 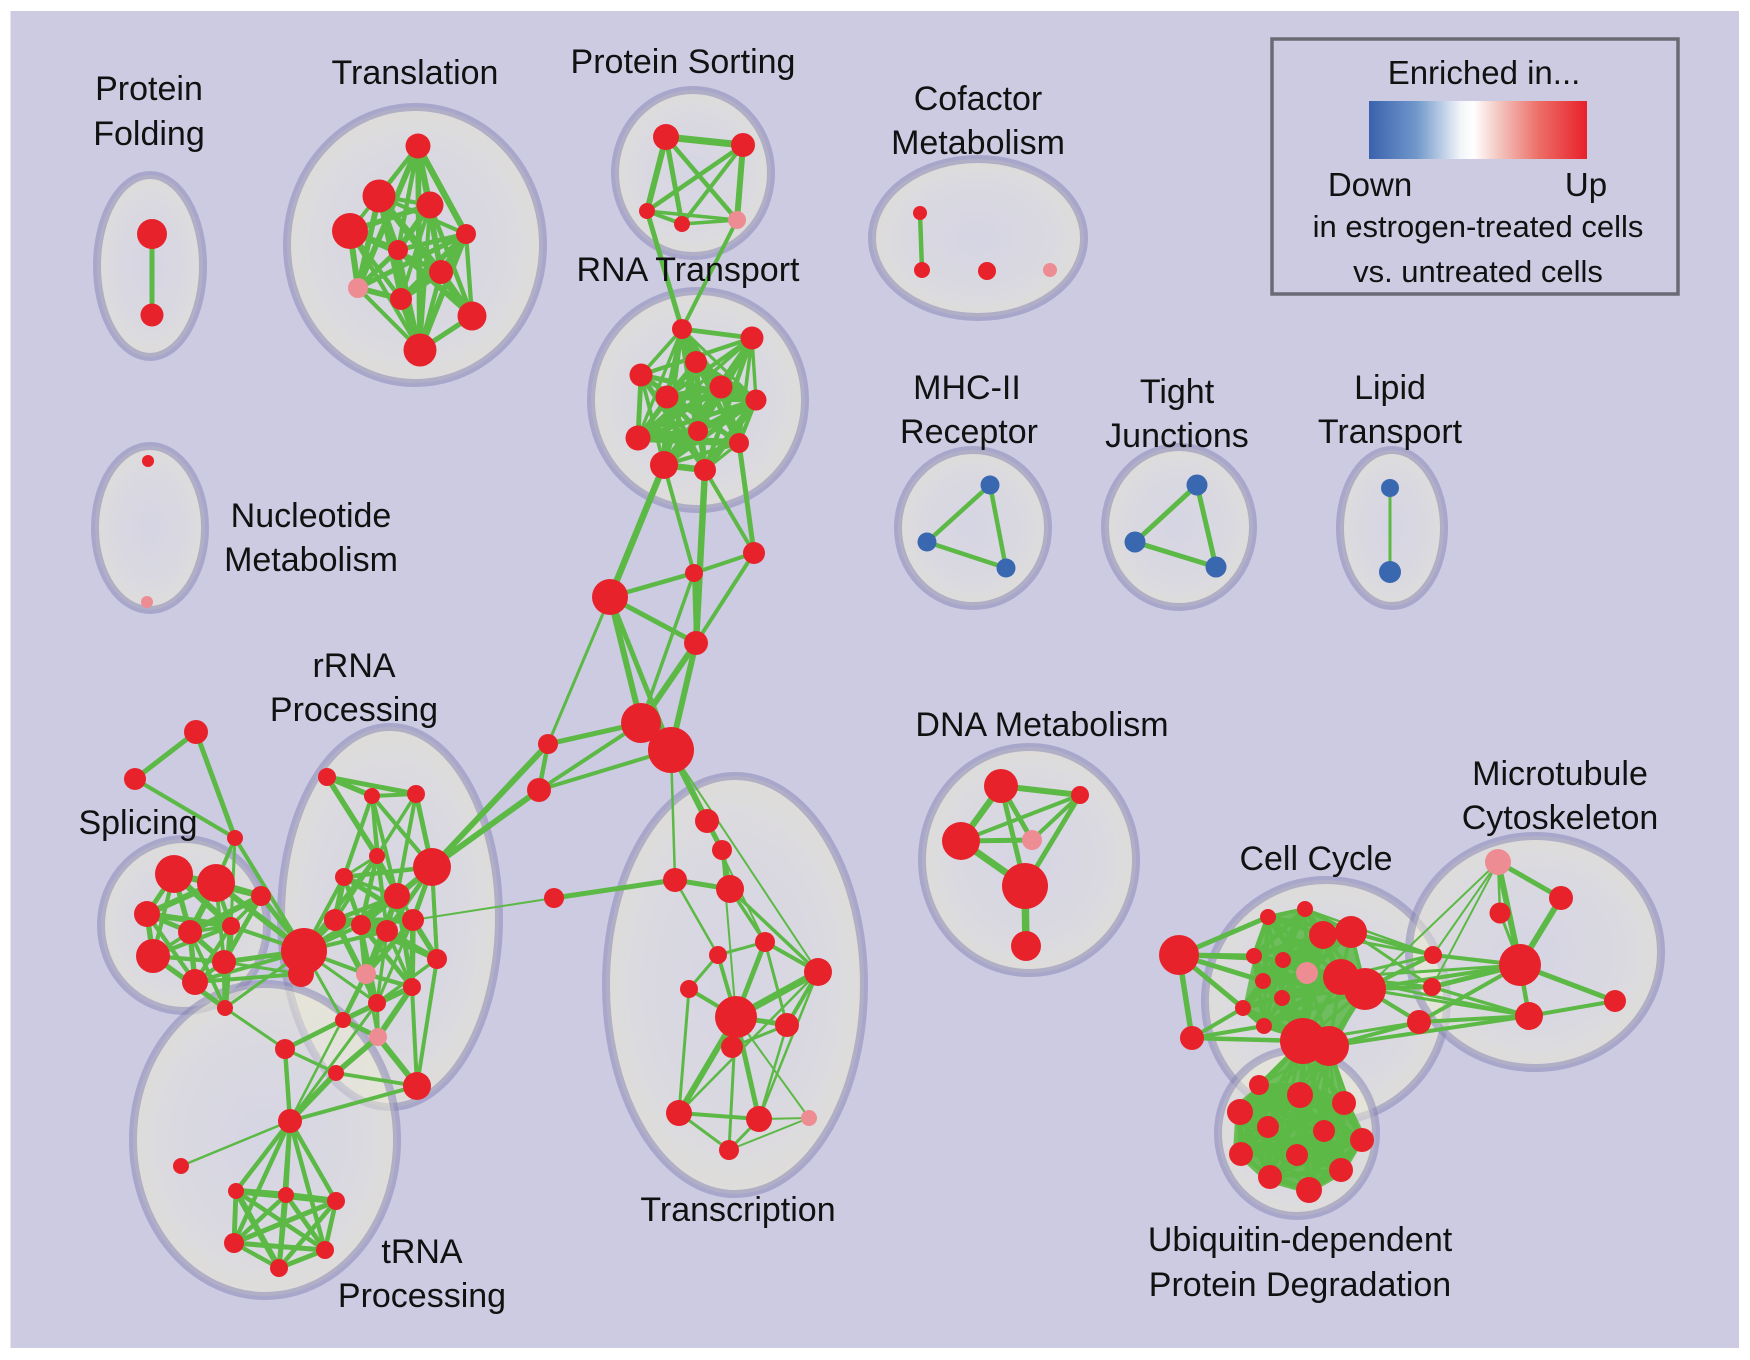 I want to click on svg-text: Microtubule, so click(x=1560, y=774).